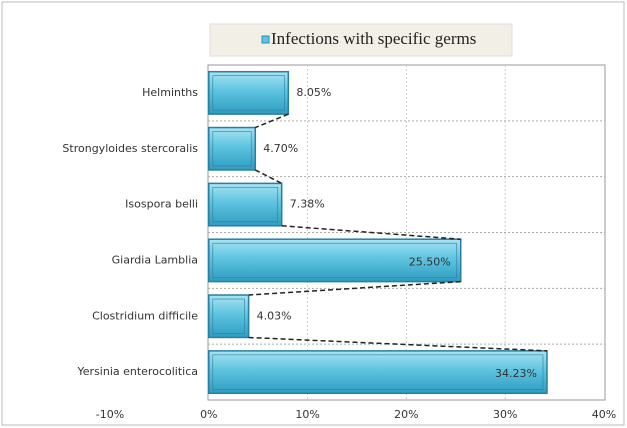 The image size is (627, 428). I want to click on y-tick-label: Helminths, so click(170, 92).